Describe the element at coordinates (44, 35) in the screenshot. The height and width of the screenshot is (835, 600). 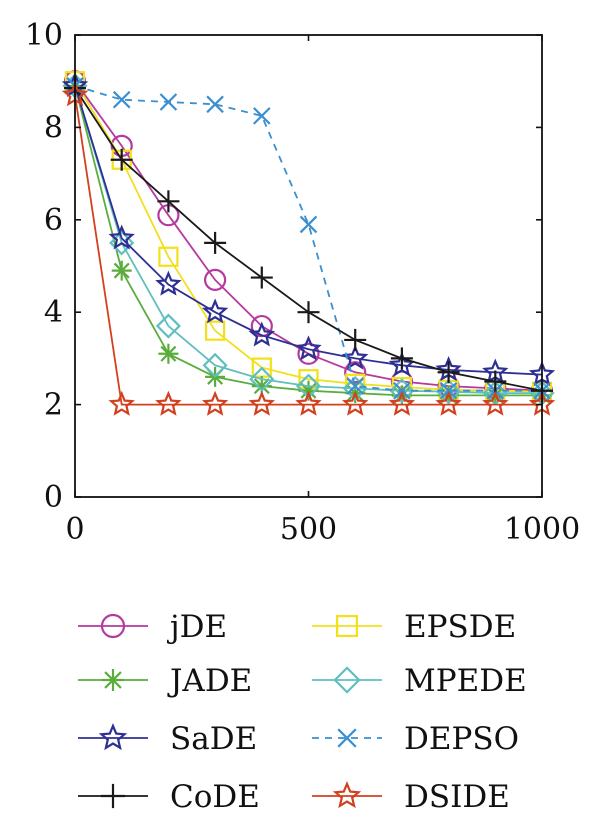
I see `y-tick-label: 10` at that location.